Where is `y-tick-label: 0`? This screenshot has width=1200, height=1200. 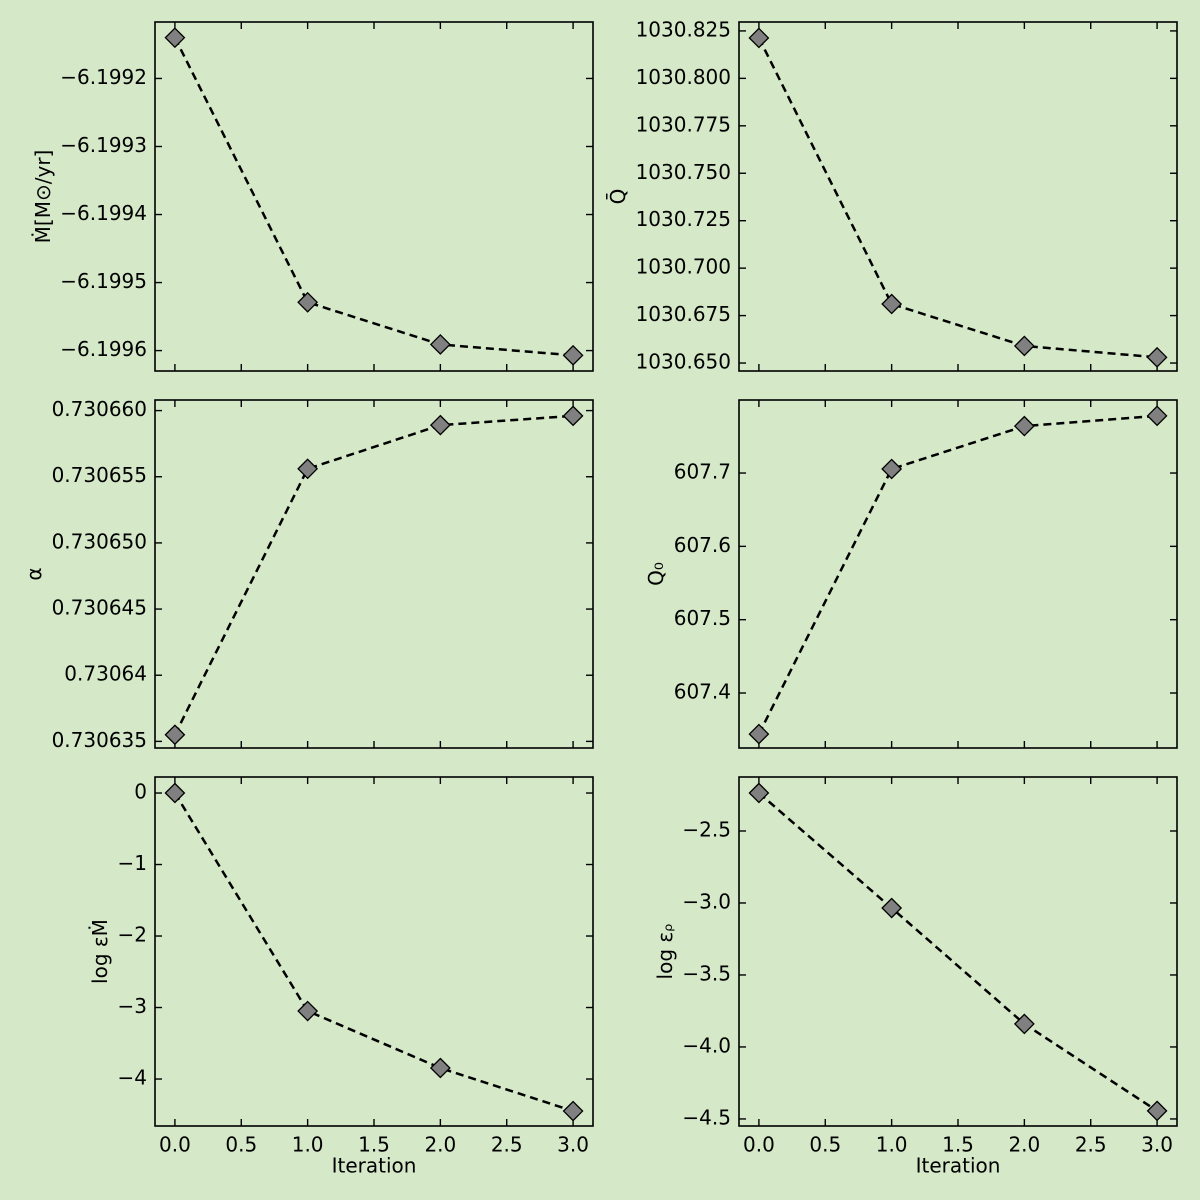 y-tick-label: 0 is located at coordinates (140, 792).